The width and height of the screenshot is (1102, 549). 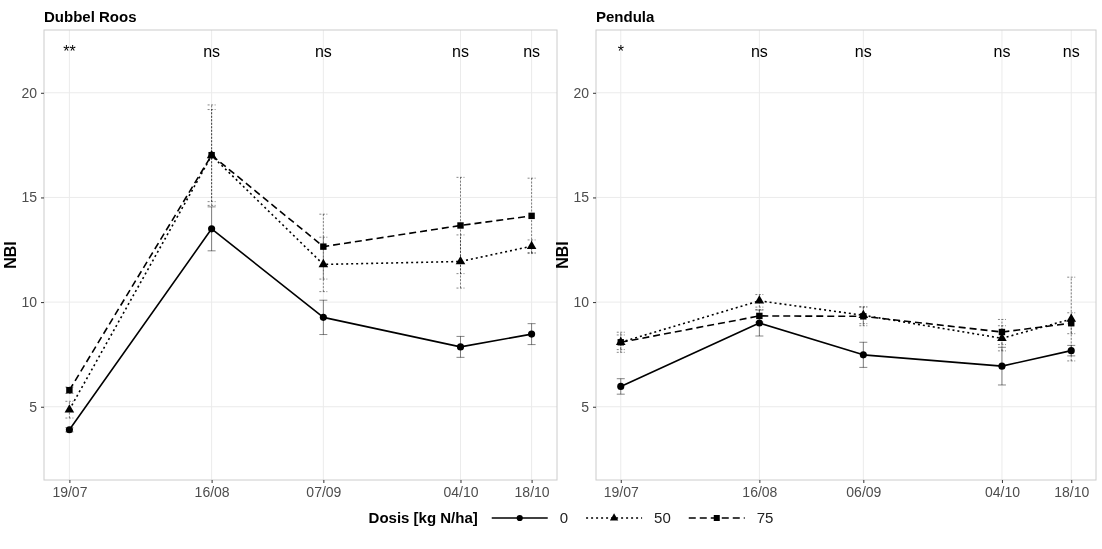 I want to click on legend-label: 0, so click(x=564, y=517).